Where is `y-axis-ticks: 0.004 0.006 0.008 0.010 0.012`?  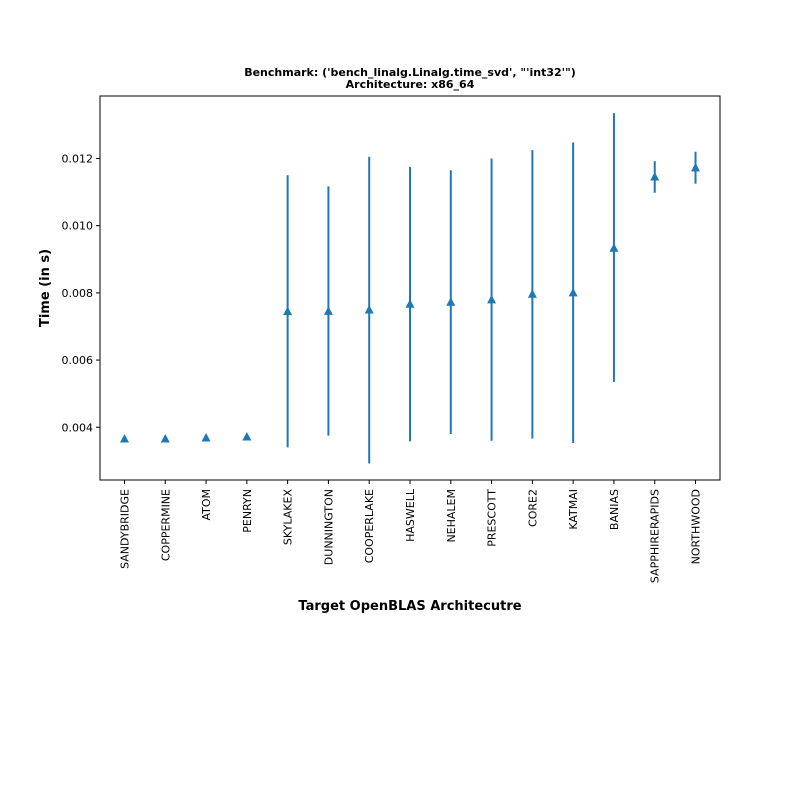 y-axis-ticks: 0.004 0.006 0.008 0.010 0.012 is located at coordinates (81, 293).